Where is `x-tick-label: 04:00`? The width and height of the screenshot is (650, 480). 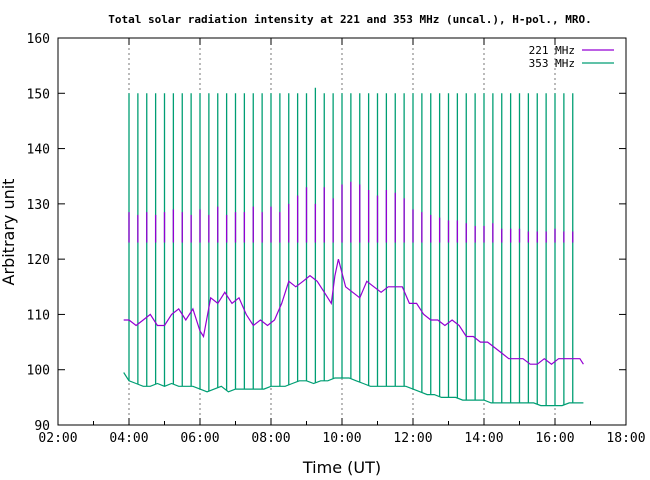
x-tick-label: 04:00 is located at coordinates (128, 438).